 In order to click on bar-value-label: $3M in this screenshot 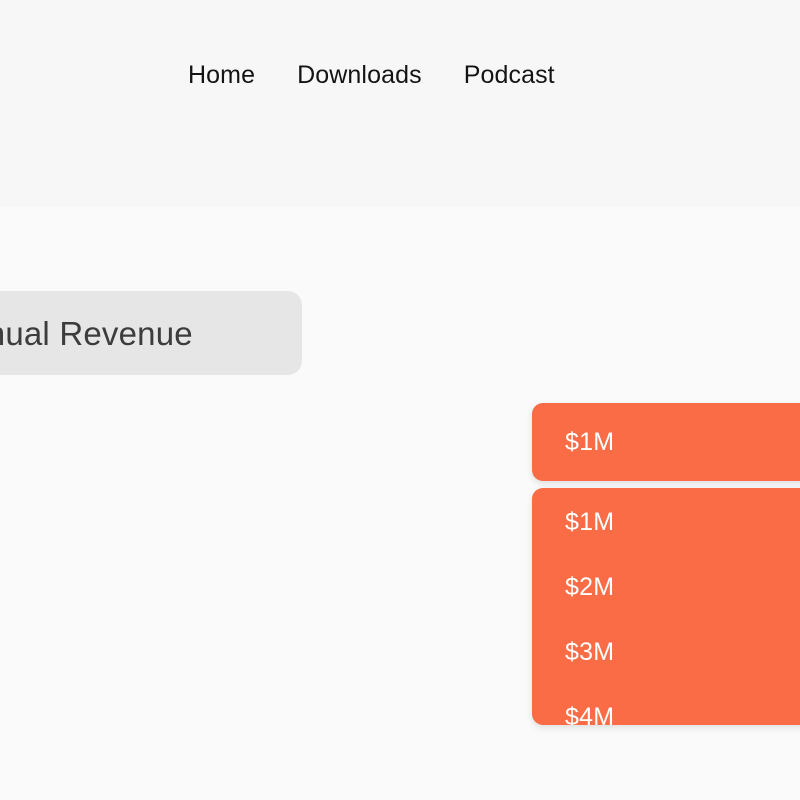, I will do `click(590, 652)`.